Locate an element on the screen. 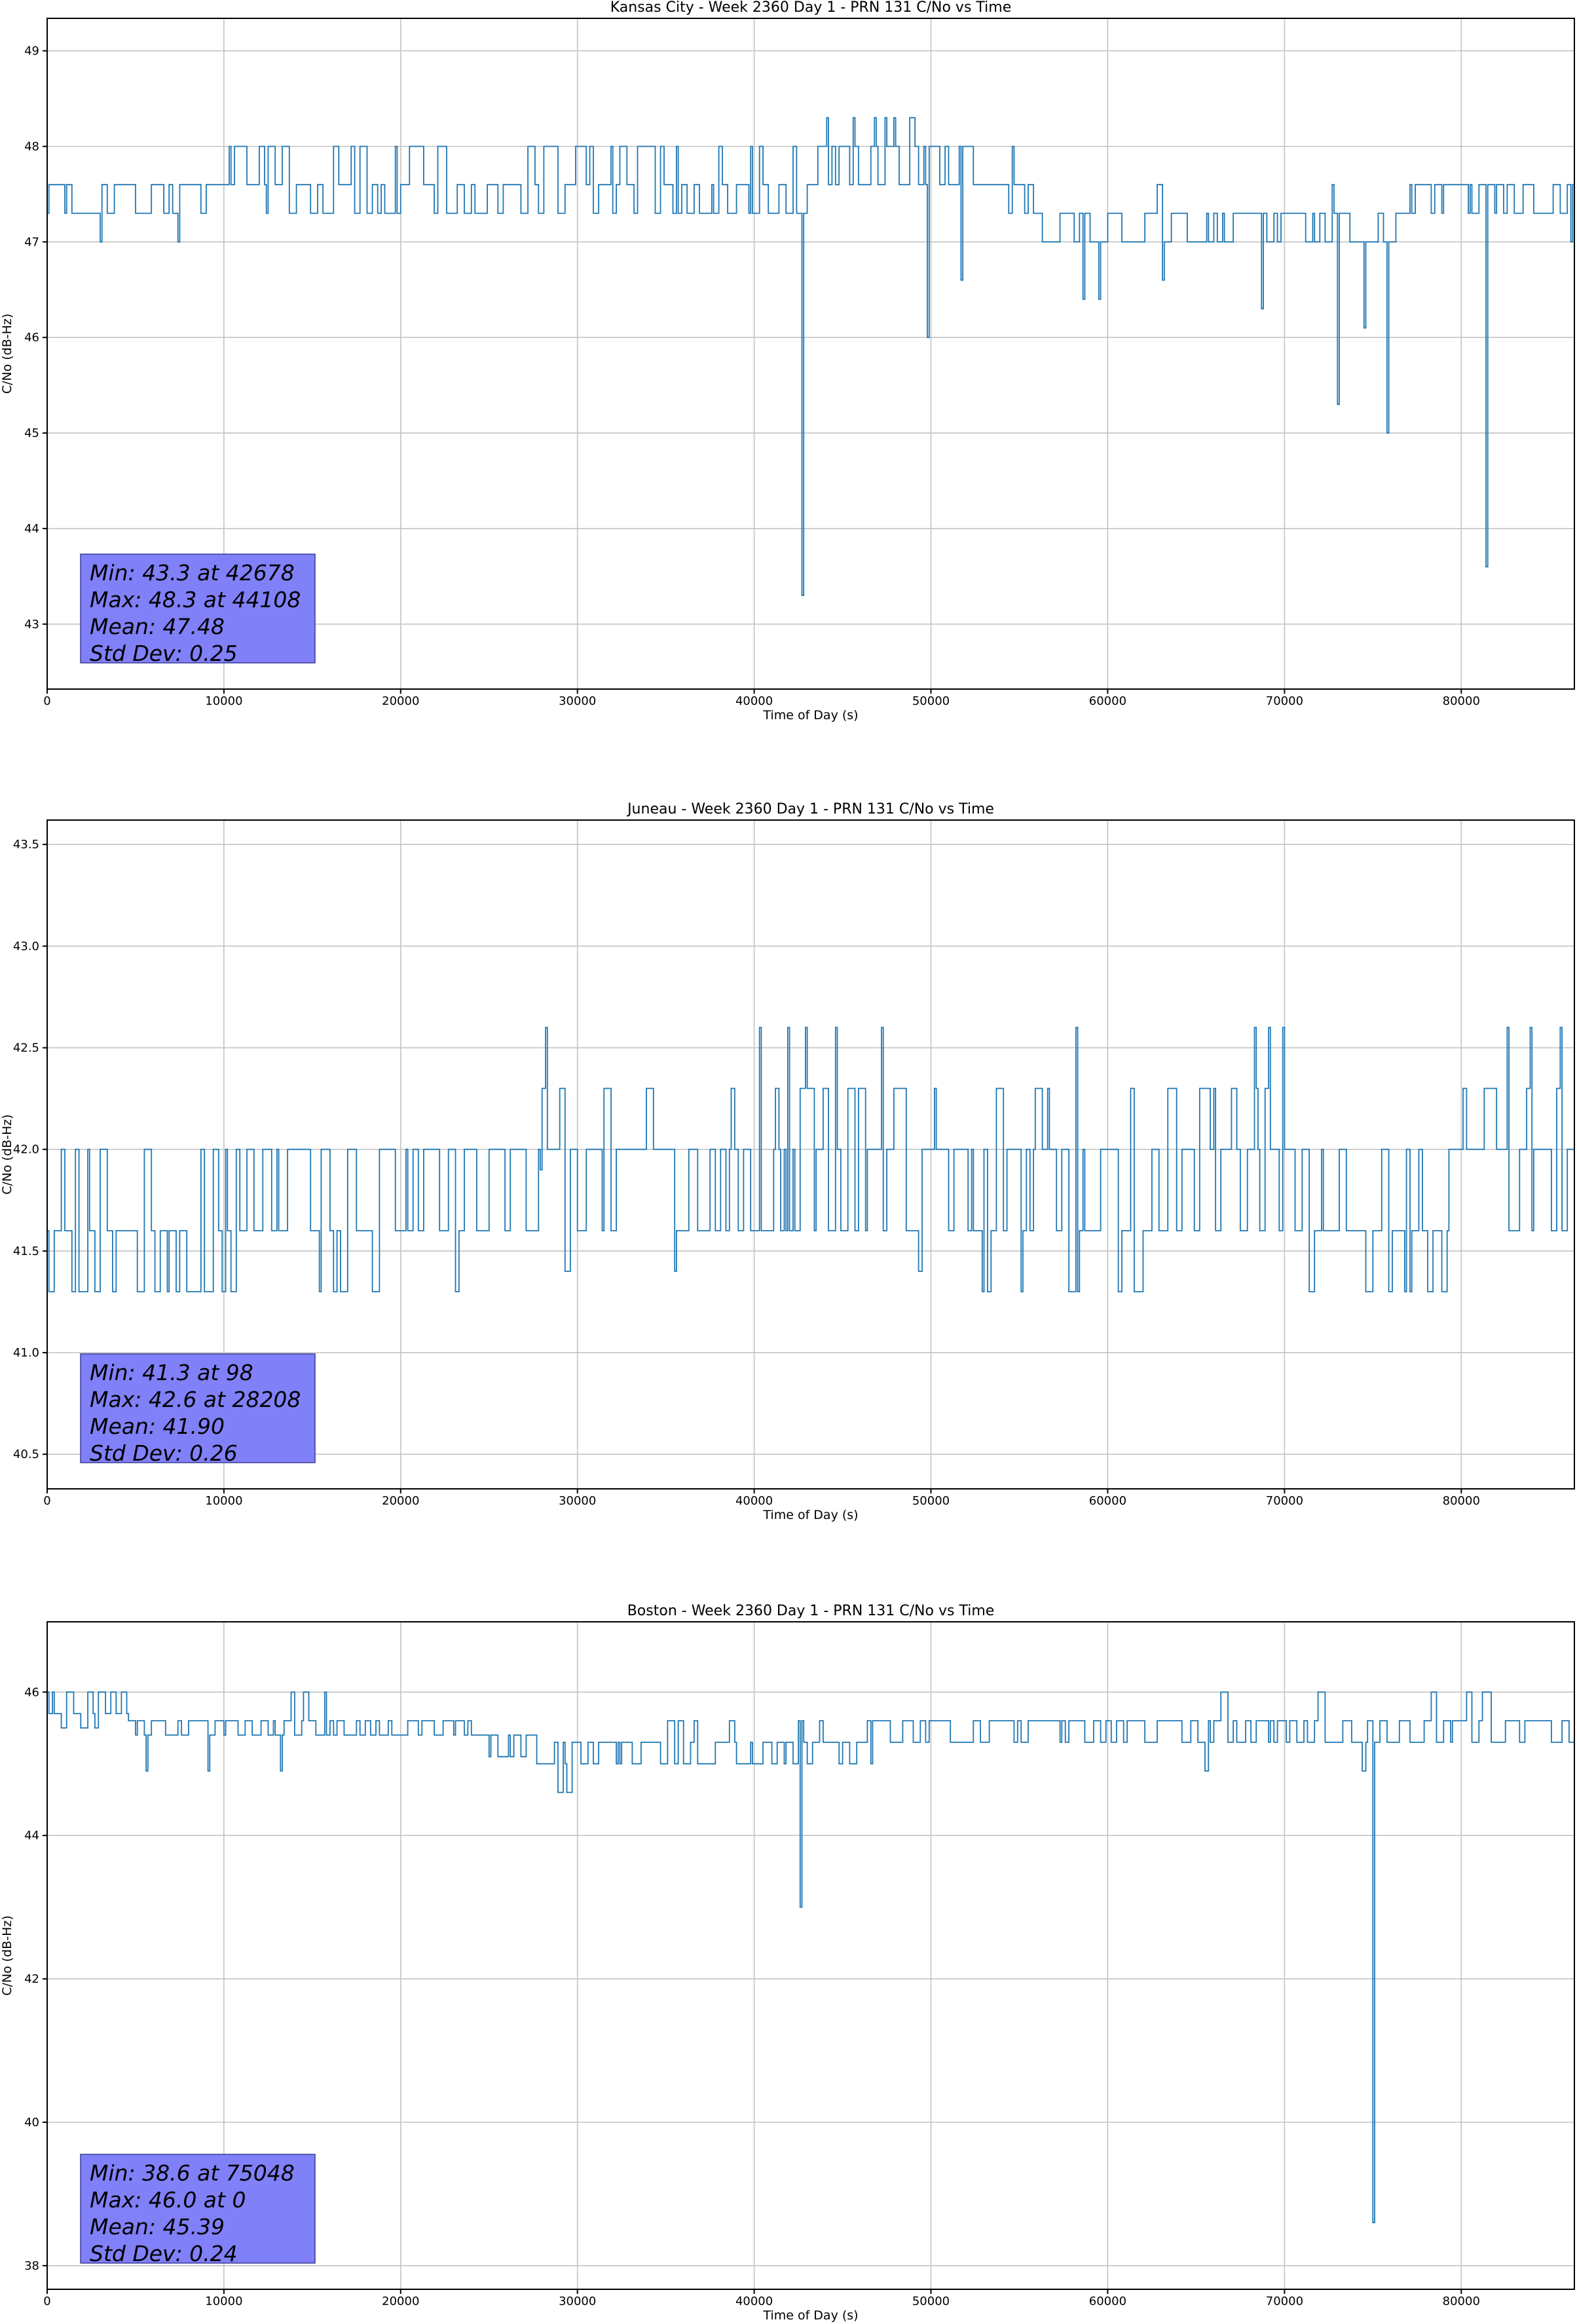  y-tick-label: 42 is located at coordinates (31, 1979).